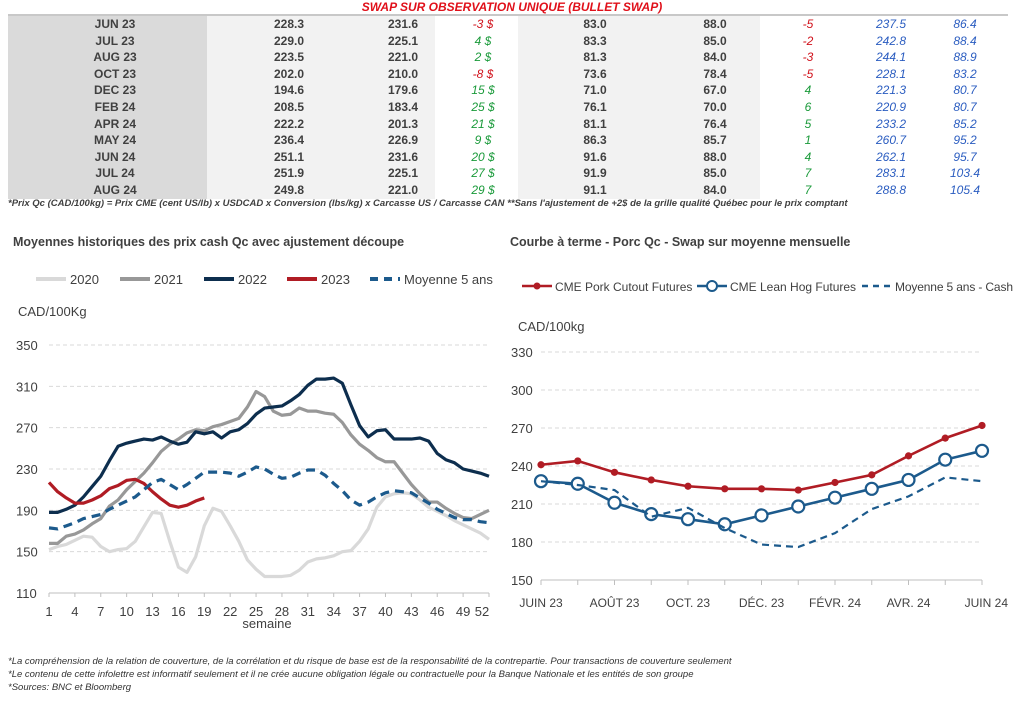  I want to click on cell-c8: 220.9, so click(891, 106).